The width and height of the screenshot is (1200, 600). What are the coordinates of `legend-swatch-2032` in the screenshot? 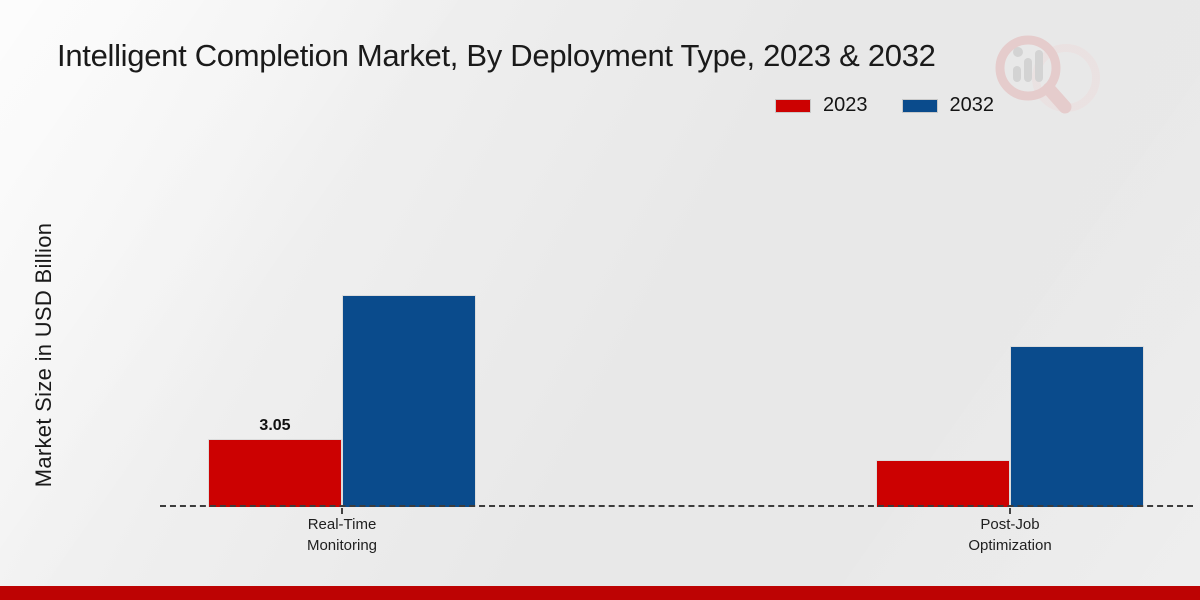 It's located at (919, 105).